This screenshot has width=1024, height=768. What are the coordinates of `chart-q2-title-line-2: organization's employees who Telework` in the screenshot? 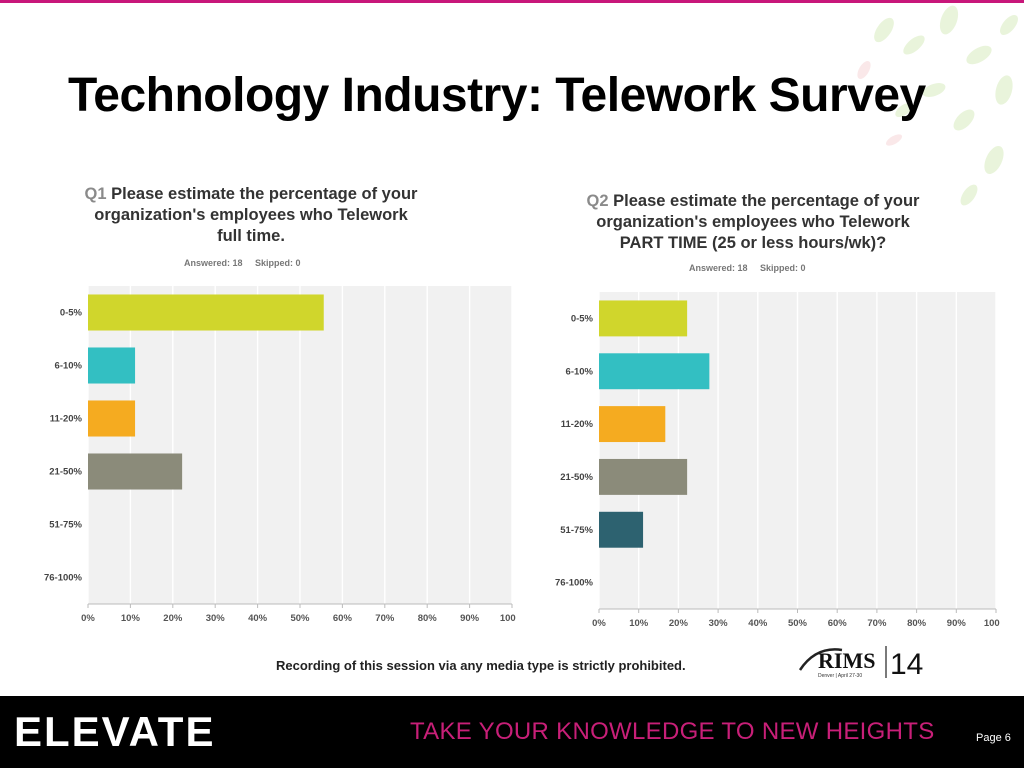 It's located at (753, 222).